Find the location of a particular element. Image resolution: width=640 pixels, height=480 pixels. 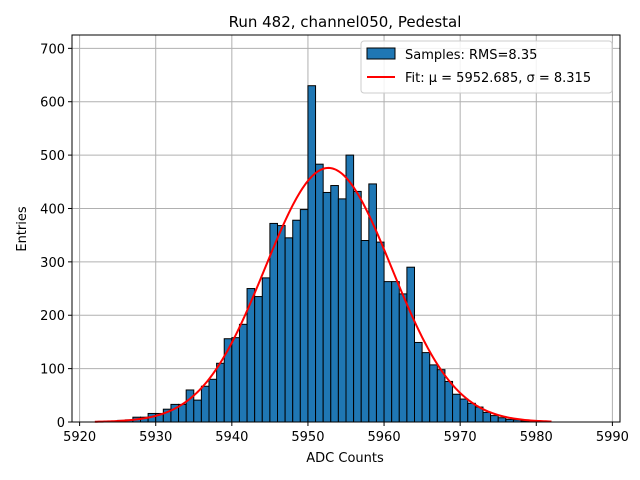

x-tick-label: 5990 is located at coordinates (612, 437).